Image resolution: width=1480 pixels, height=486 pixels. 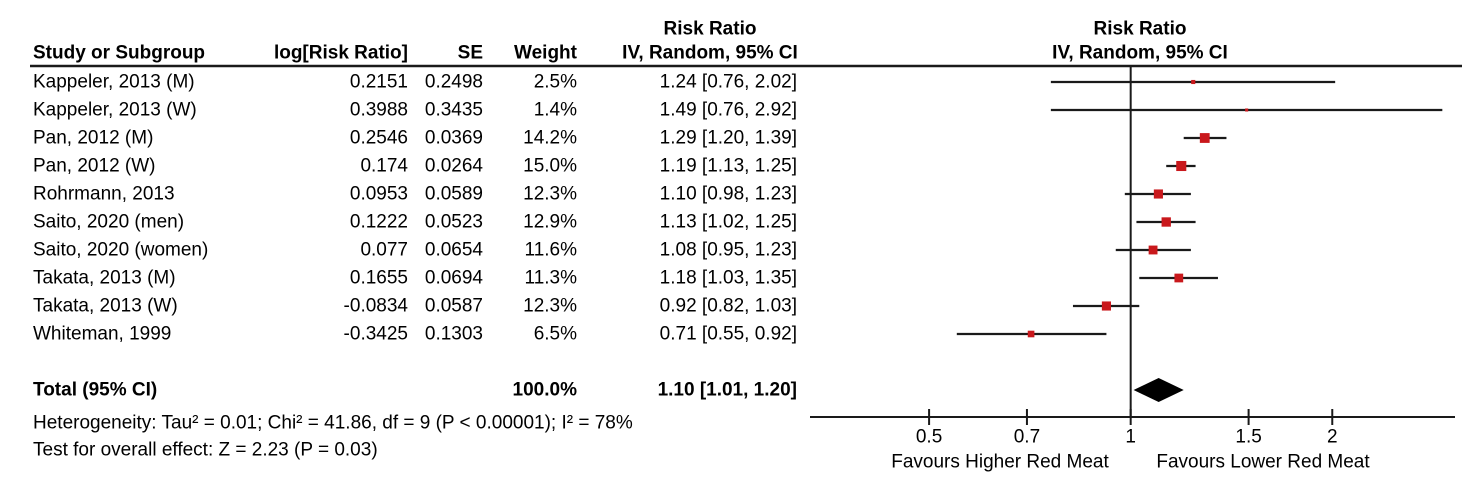 What do you see at coordinates (378, 110) in the screenshot?
I see `log-rr-value: 0.3988` at bounding box center [378, 110].